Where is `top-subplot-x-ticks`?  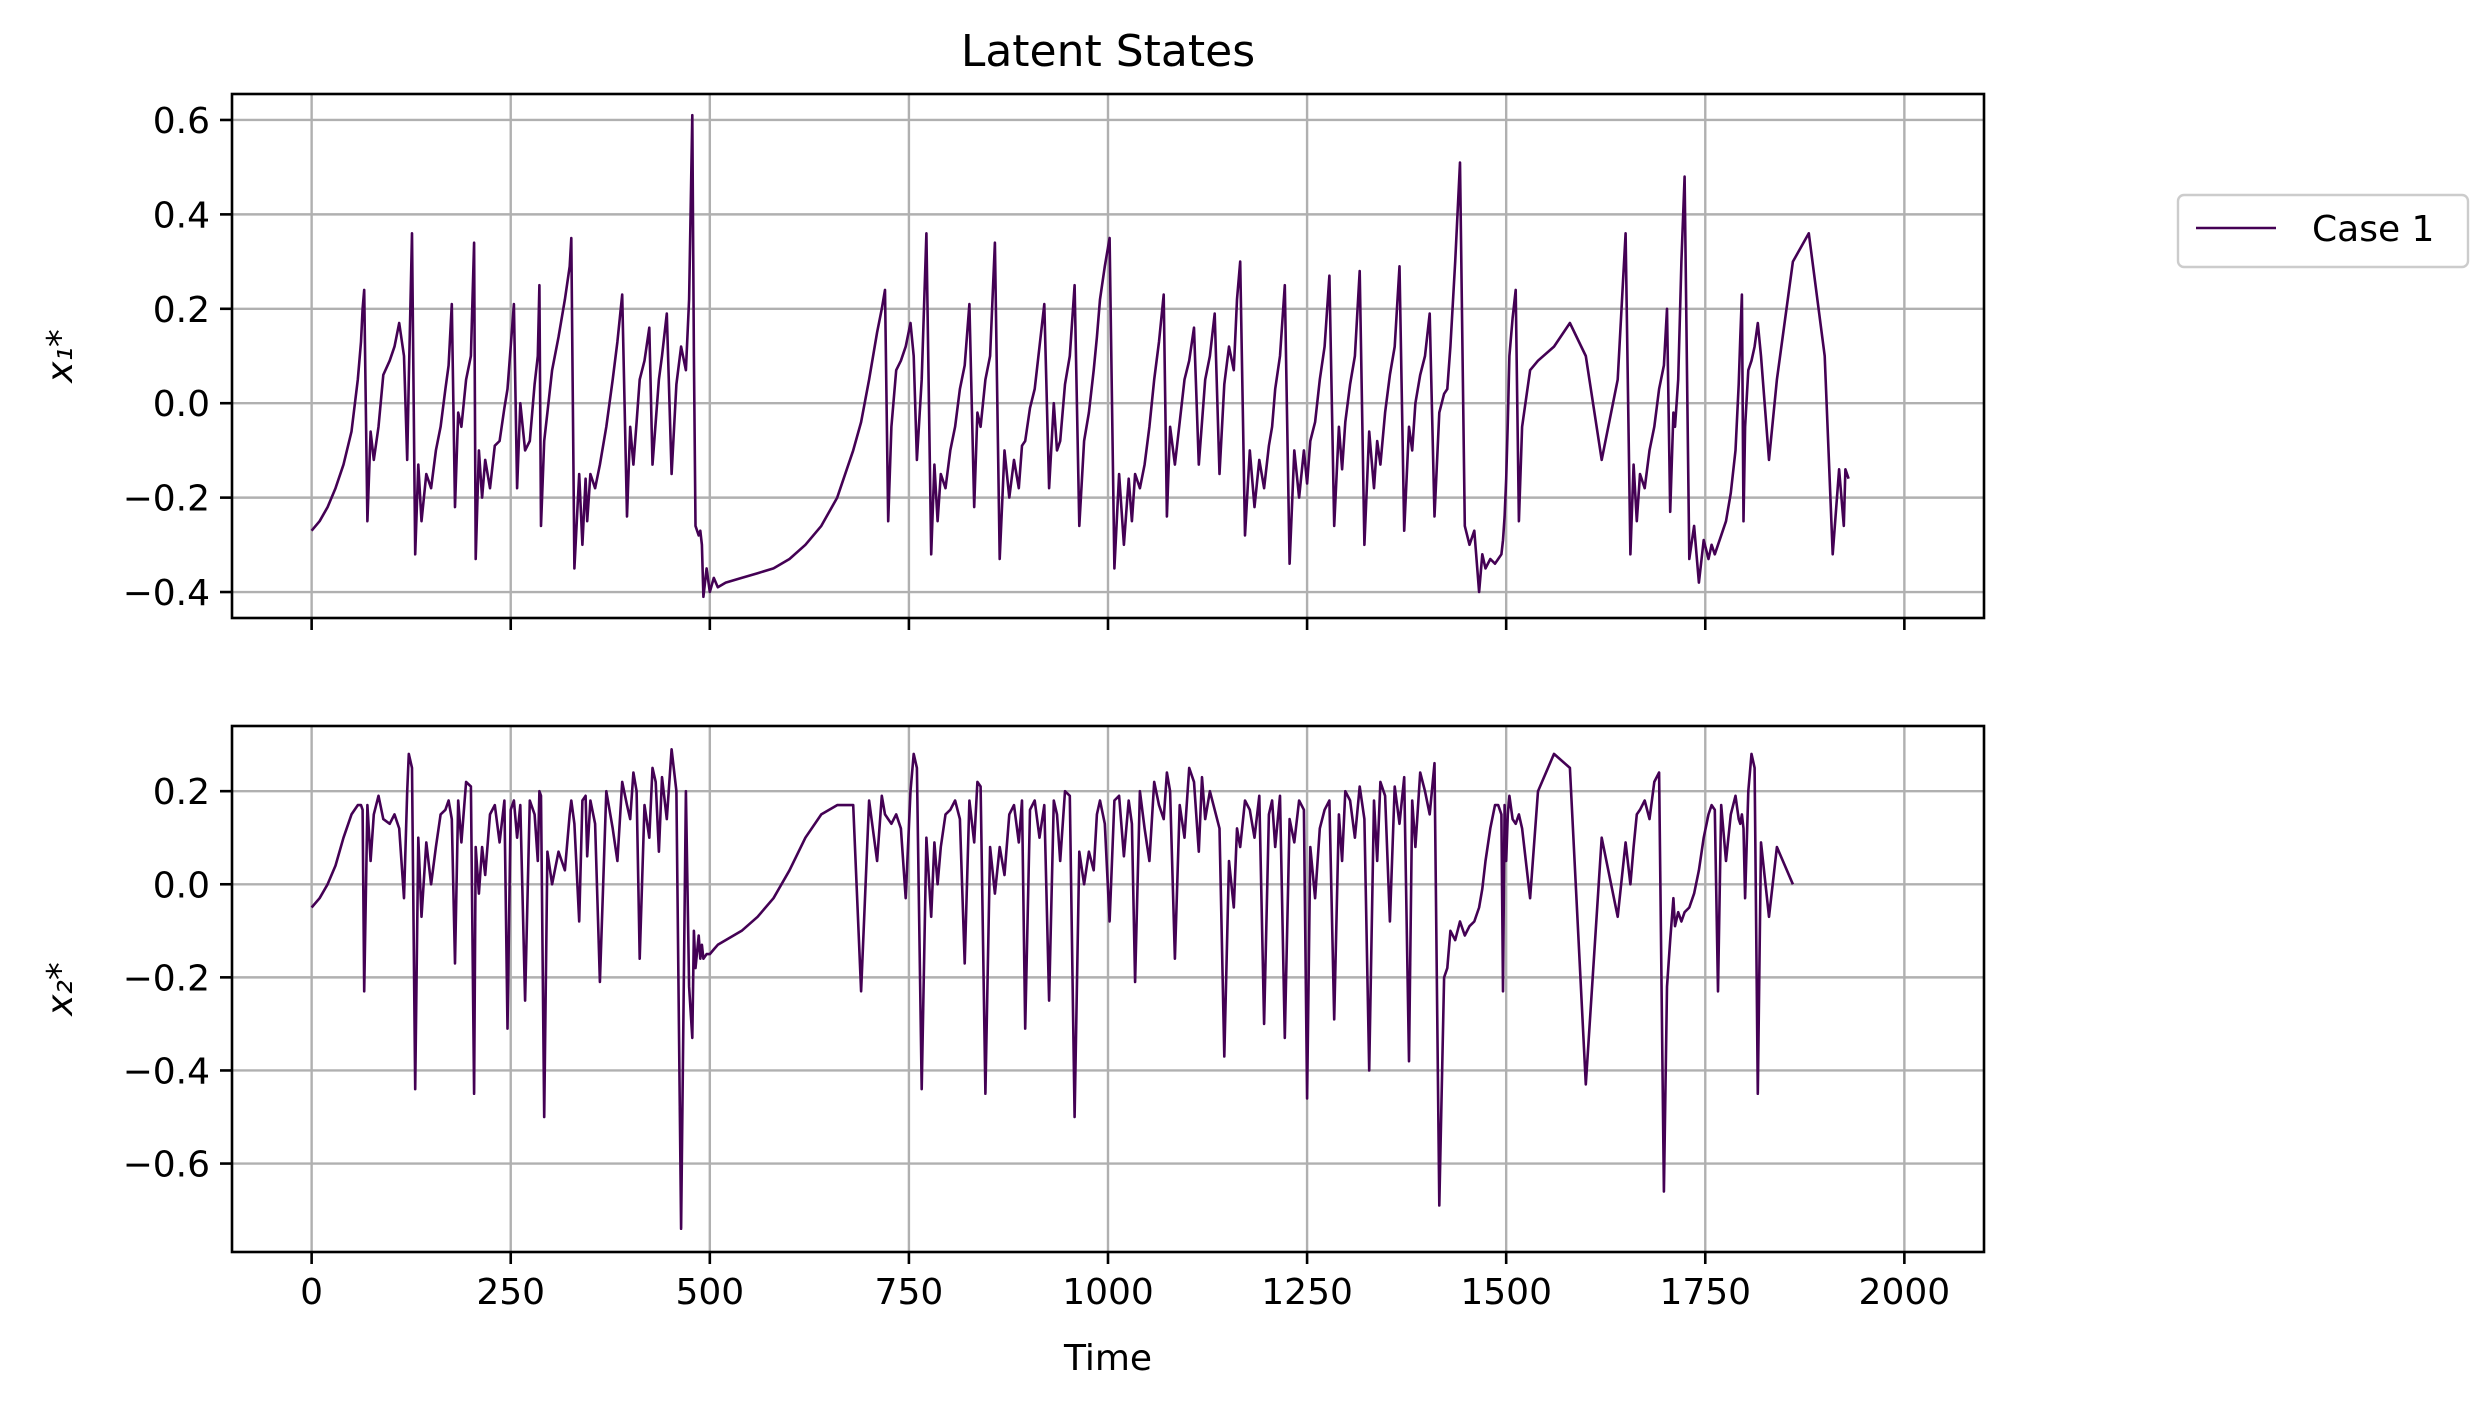
top-subplot-x-ticks is located at coordinates (1108, 624).